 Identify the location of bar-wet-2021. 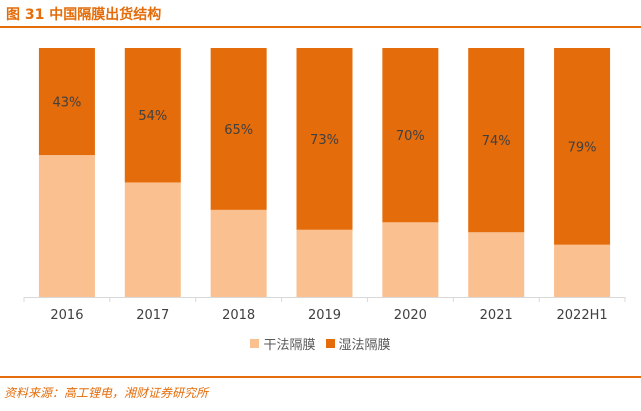
(496, 140).